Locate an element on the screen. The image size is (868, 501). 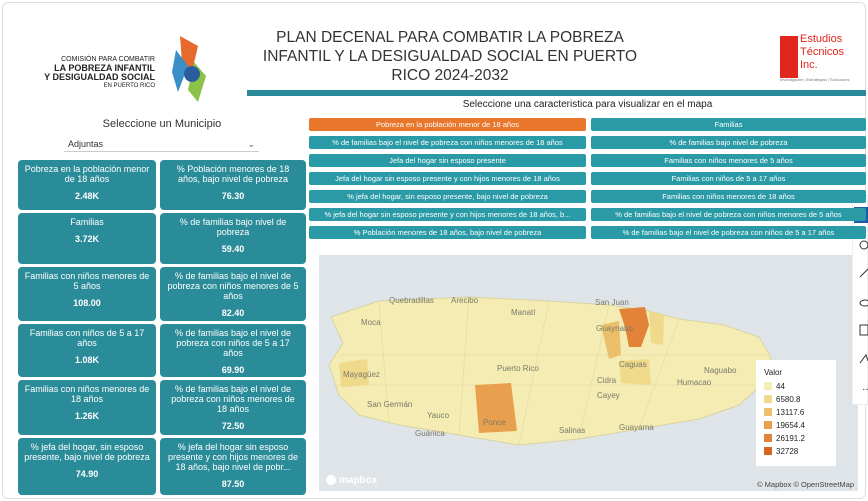
place-label: Humacao is located at coordinates (694, 382).